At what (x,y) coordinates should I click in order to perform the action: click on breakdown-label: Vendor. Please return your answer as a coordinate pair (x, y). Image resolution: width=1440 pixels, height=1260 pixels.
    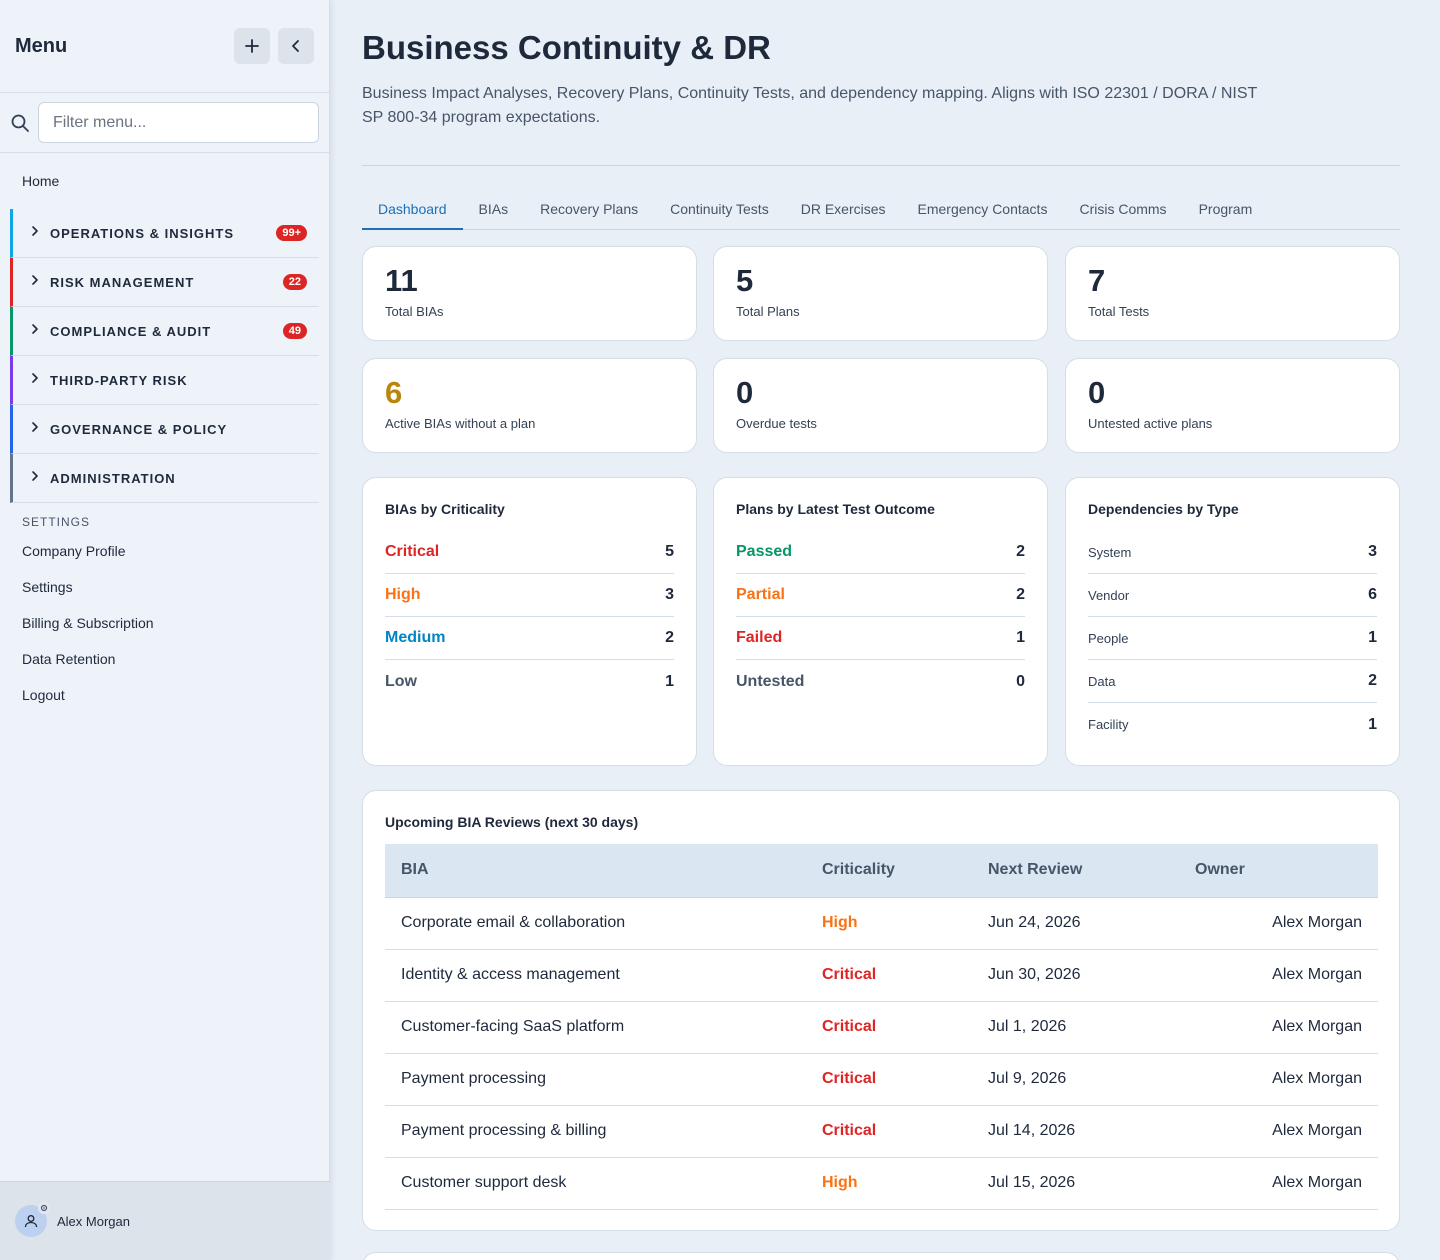
    Looking at the image, I should click on (1109, 595).